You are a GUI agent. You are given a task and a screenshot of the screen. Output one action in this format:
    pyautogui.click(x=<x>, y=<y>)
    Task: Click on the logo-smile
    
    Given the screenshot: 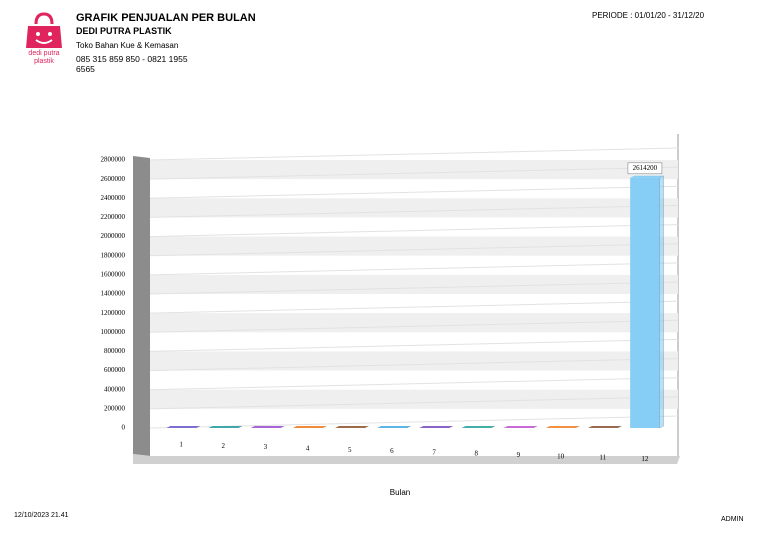 What is the action you would take?
    pyautogui.click(x=44, y=41)
    